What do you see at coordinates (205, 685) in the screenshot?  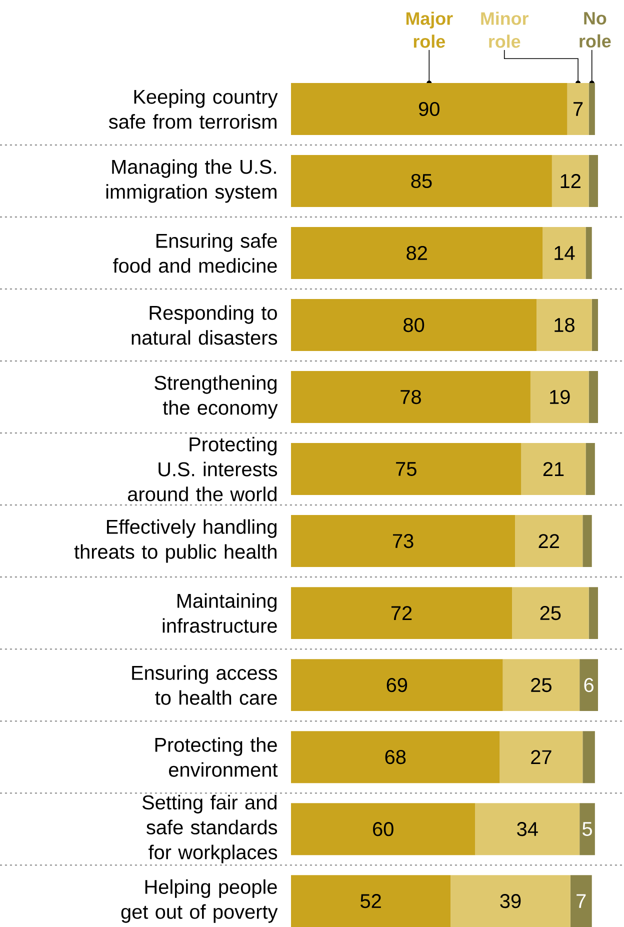 I see `y-tick-label: Ensuring access to health care` at bounding box center [205, 685].